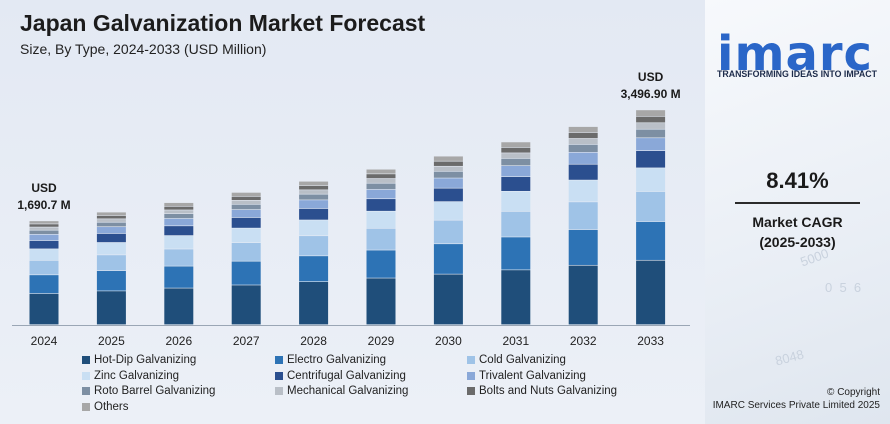 Image resolution: width=890 pixels, height=424 pixels. I want to click on legend-label: Centrifugal Galvanizing, so click(346, 375).